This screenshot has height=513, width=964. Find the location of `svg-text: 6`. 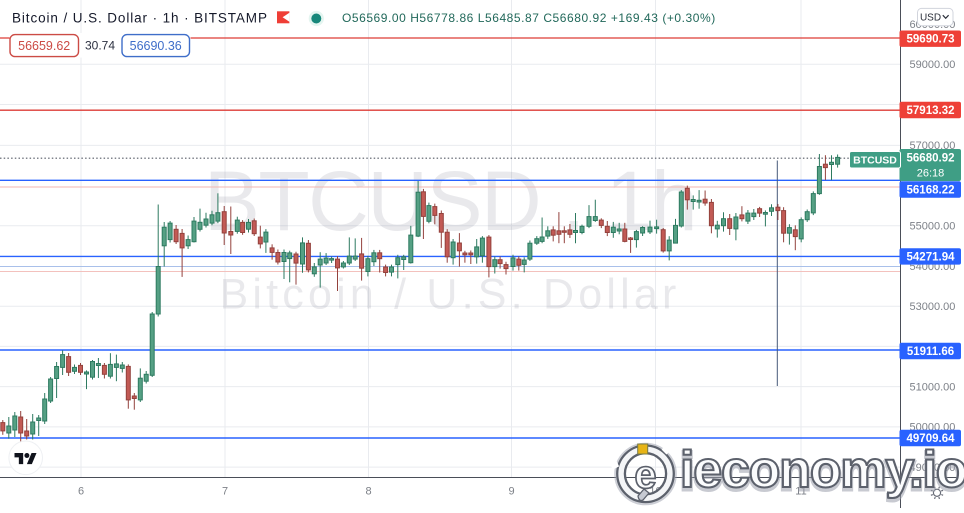

svg-text: 6 is located at coordinates (81, 492).